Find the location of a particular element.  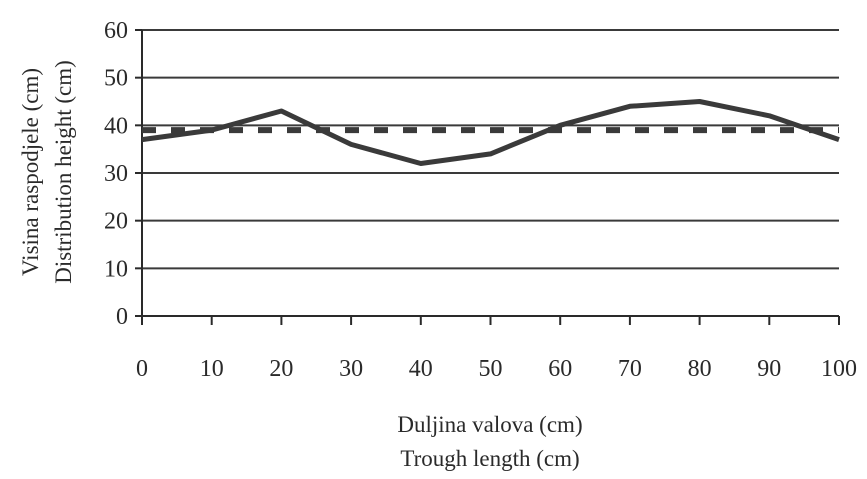

x-tick-labels: 0 10 20 30 40 50 60 70 80 90 100 is located at coordinates (496, 369).